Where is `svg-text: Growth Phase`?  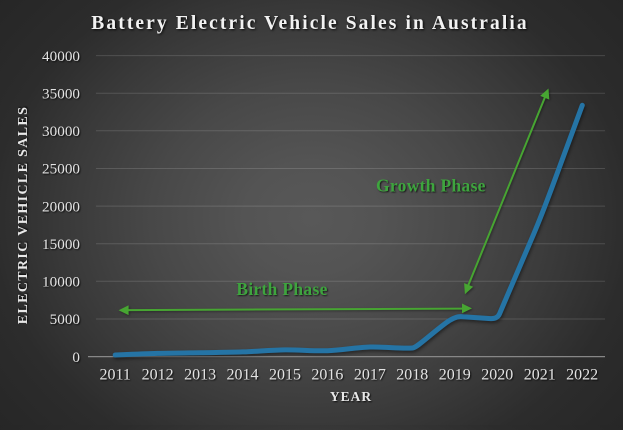 svg-text: Growth Phase is located at coordinates (431, 186).